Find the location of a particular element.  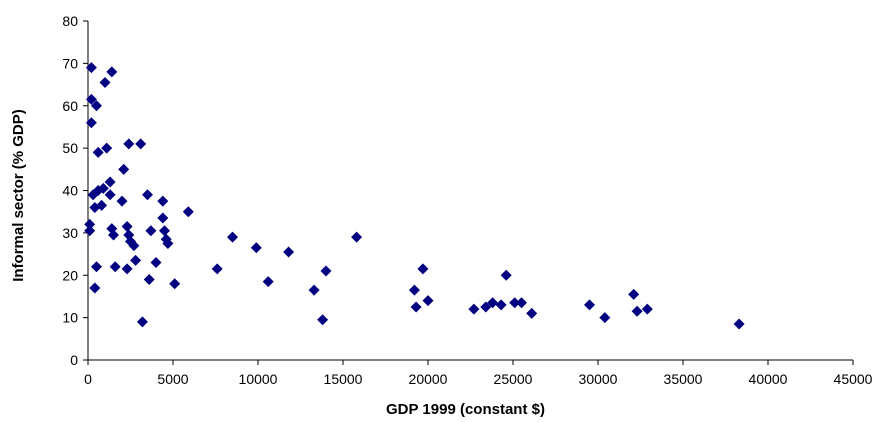

x-tick-label: 5000 is located at coordinates (172, 379).